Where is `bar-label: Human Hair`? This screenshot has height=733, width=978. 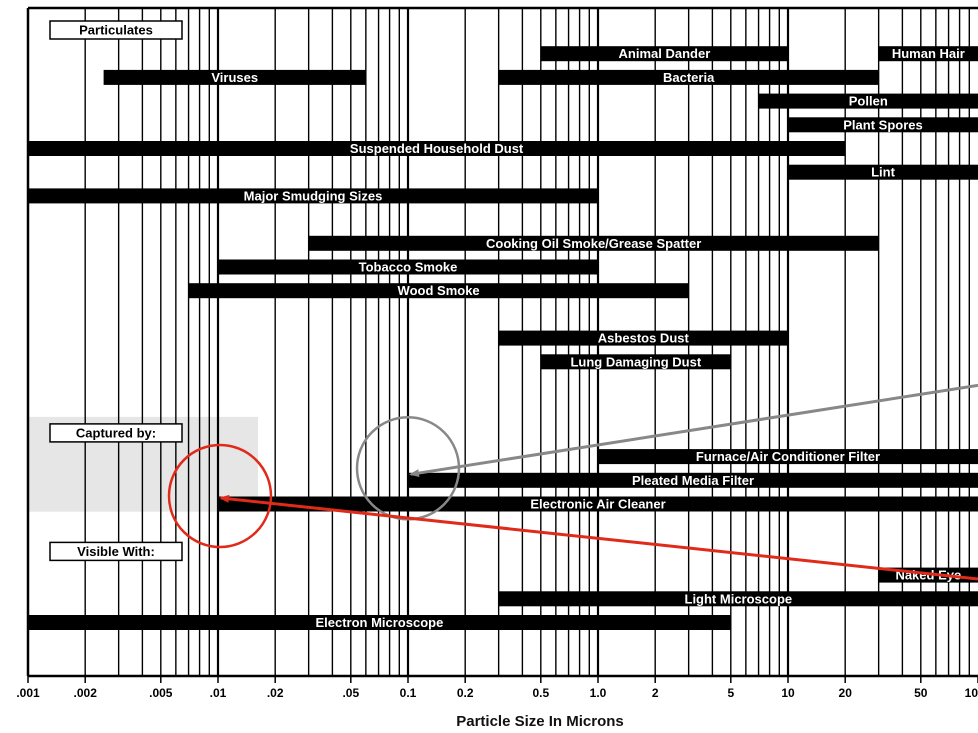 bar-label: Human Hair is located at coordinates (928, 53).